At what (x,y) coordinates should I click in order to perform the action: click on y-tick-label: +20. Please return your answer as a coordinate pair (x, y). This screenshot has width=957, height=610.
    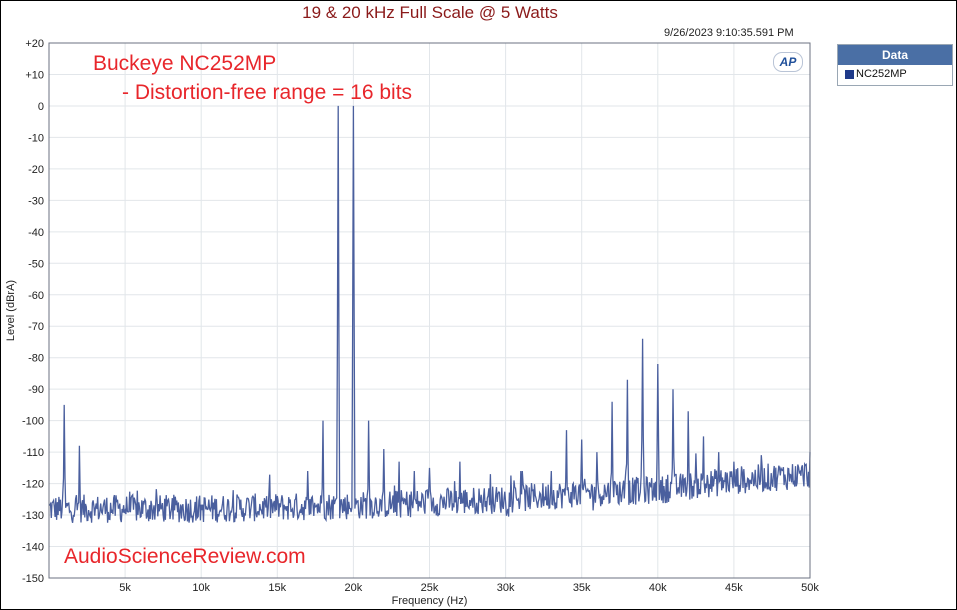
    Looking at the image, I should click on (34, 44).